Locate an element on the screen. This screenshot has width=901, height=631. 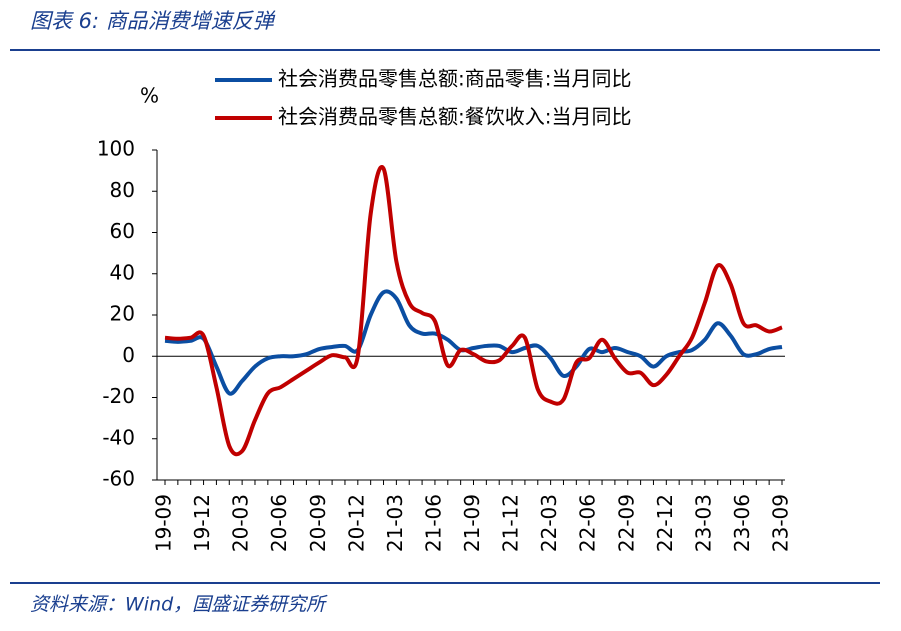
x-tick-label: 19-09 is located at coordinates (164, 523).